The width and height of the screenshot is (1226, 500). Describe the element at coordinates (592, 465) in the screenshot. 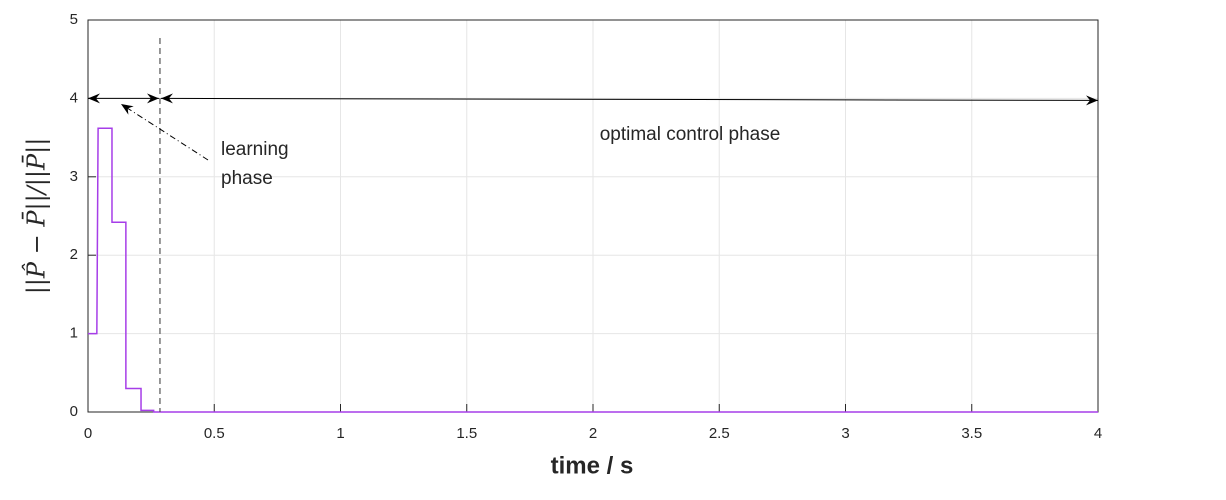

I see `x-axis-label: time / s` at that location.